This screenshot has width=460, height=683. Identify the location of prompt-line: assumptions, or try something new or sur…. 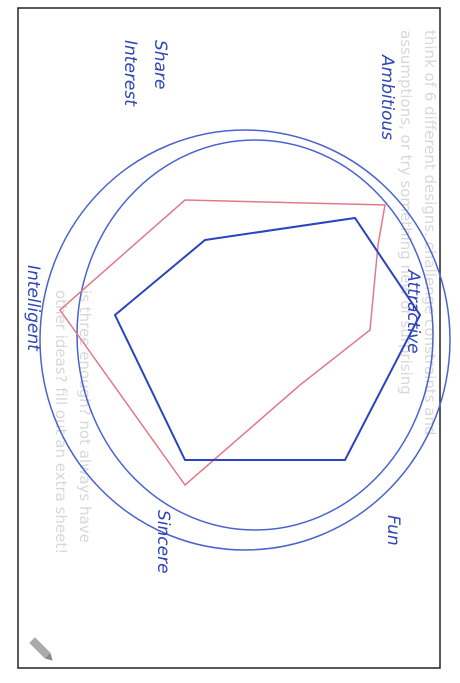
(406, 212).